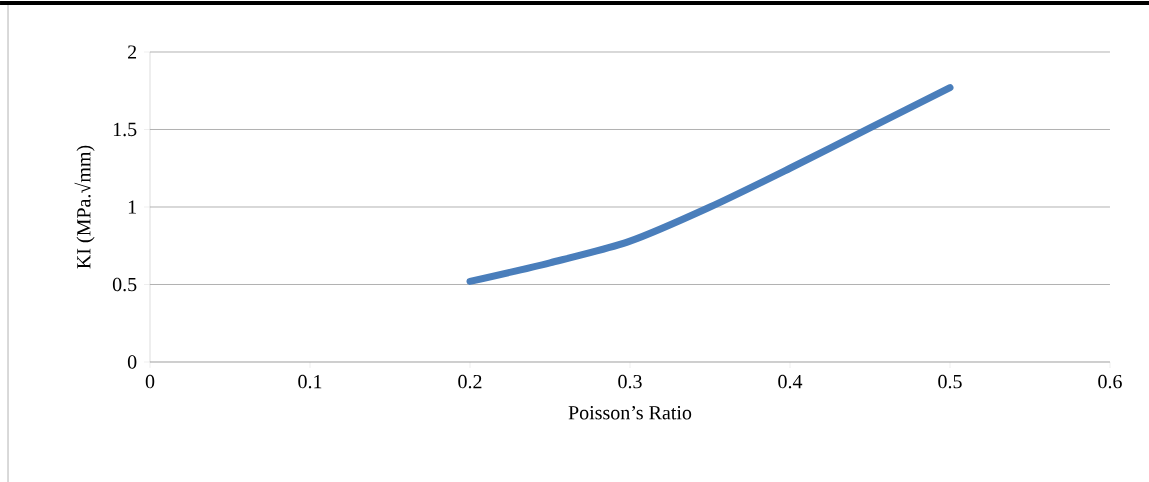 This screenshot has height=482, width=1149. I want to click on x-tick-label: 0.3, so click(630, 381).